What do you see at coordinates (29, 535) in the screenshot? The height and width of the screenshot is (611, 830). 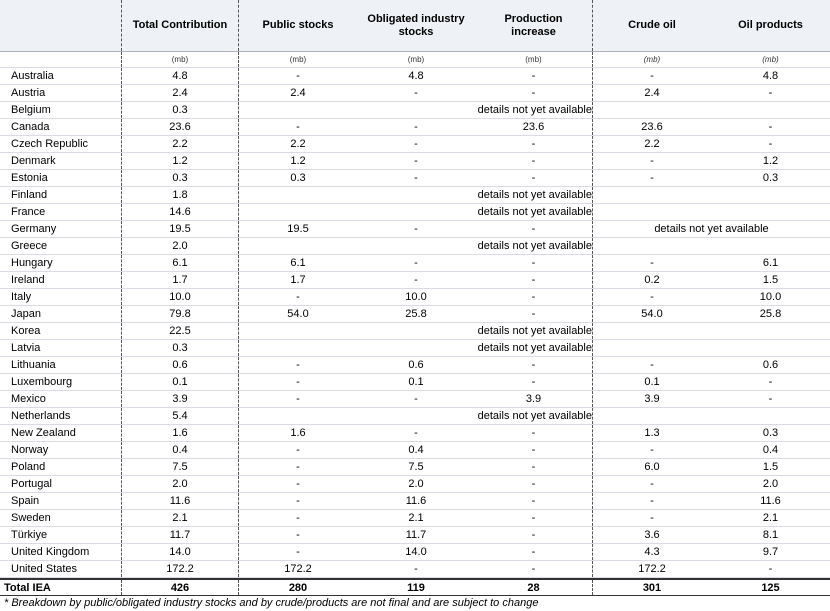 I see `country-name: Türkiye` at bounding box center [29, 535].